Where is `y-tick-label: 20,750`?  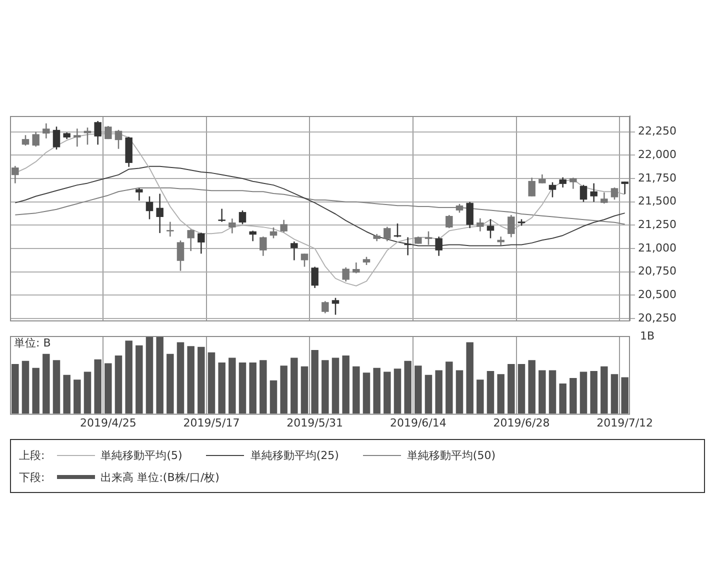 y-tick-label: 20,750 is located at coordinates (657, 271).